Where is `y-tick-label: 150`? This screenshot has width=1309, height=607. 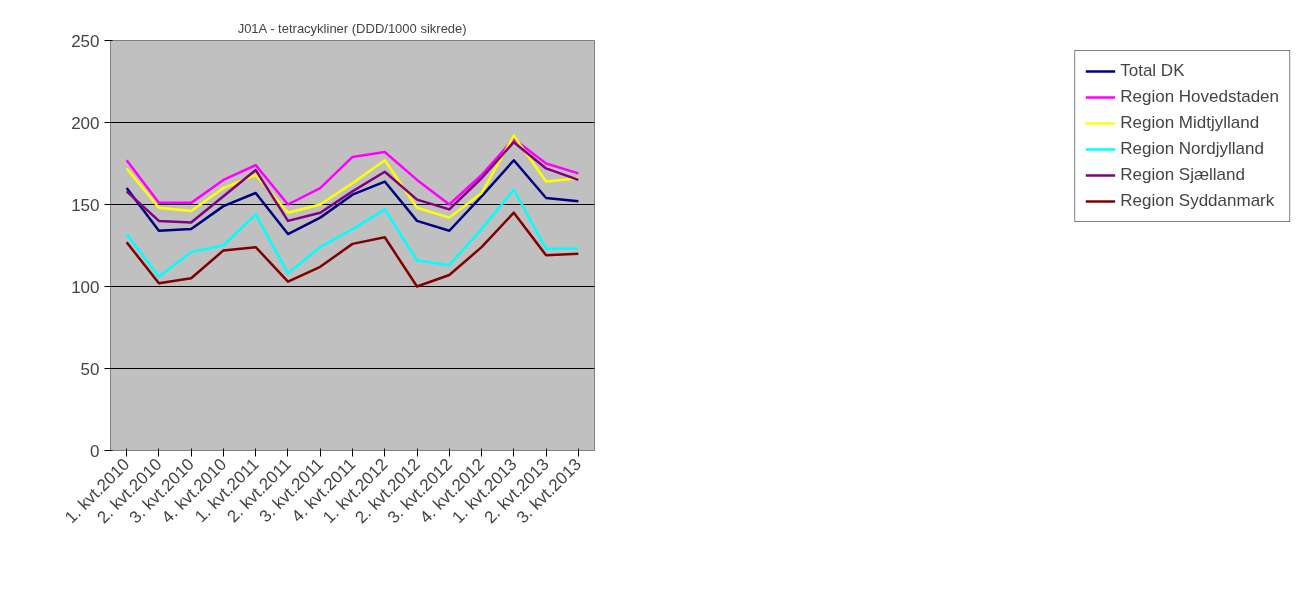
y-tick-label: 150 is located at coordinates (85, 205).